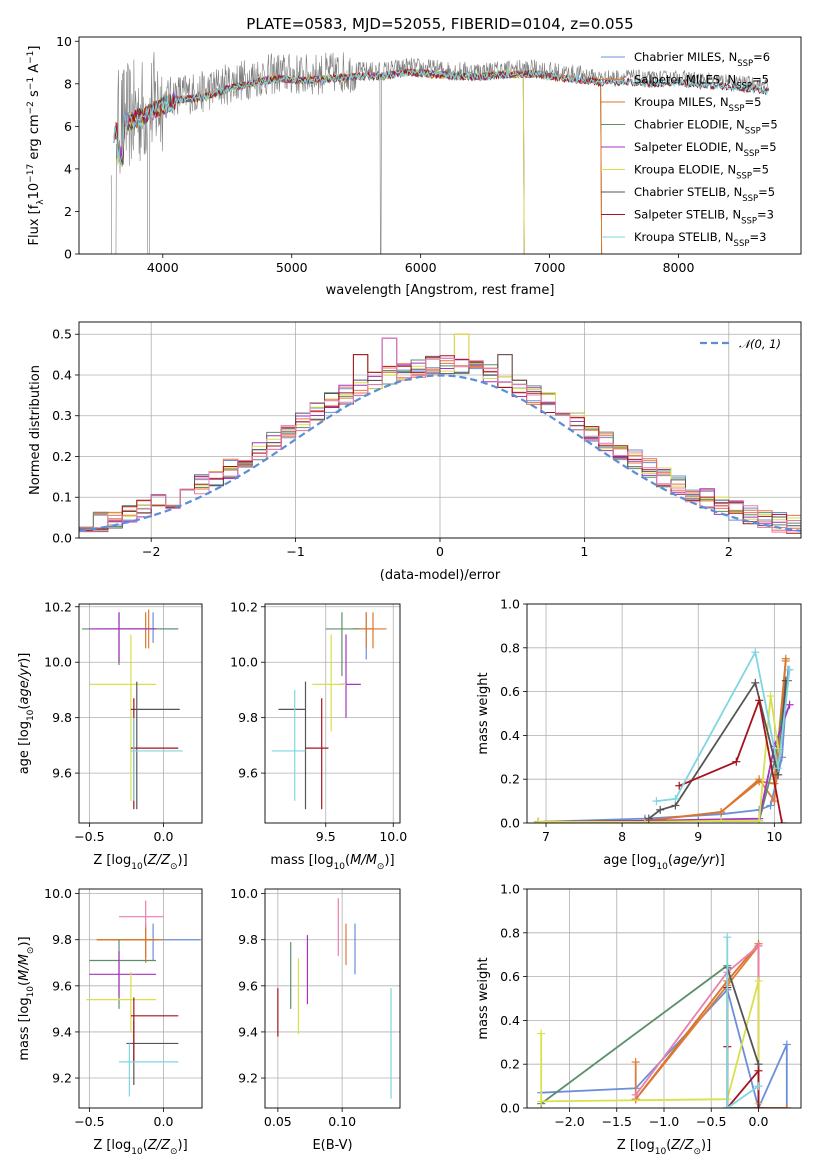  Describe the element at coordinates (140, 862) in the screenshot. I see `x-axis-label: Z [log10(Z/Z⊙)]` at that location.